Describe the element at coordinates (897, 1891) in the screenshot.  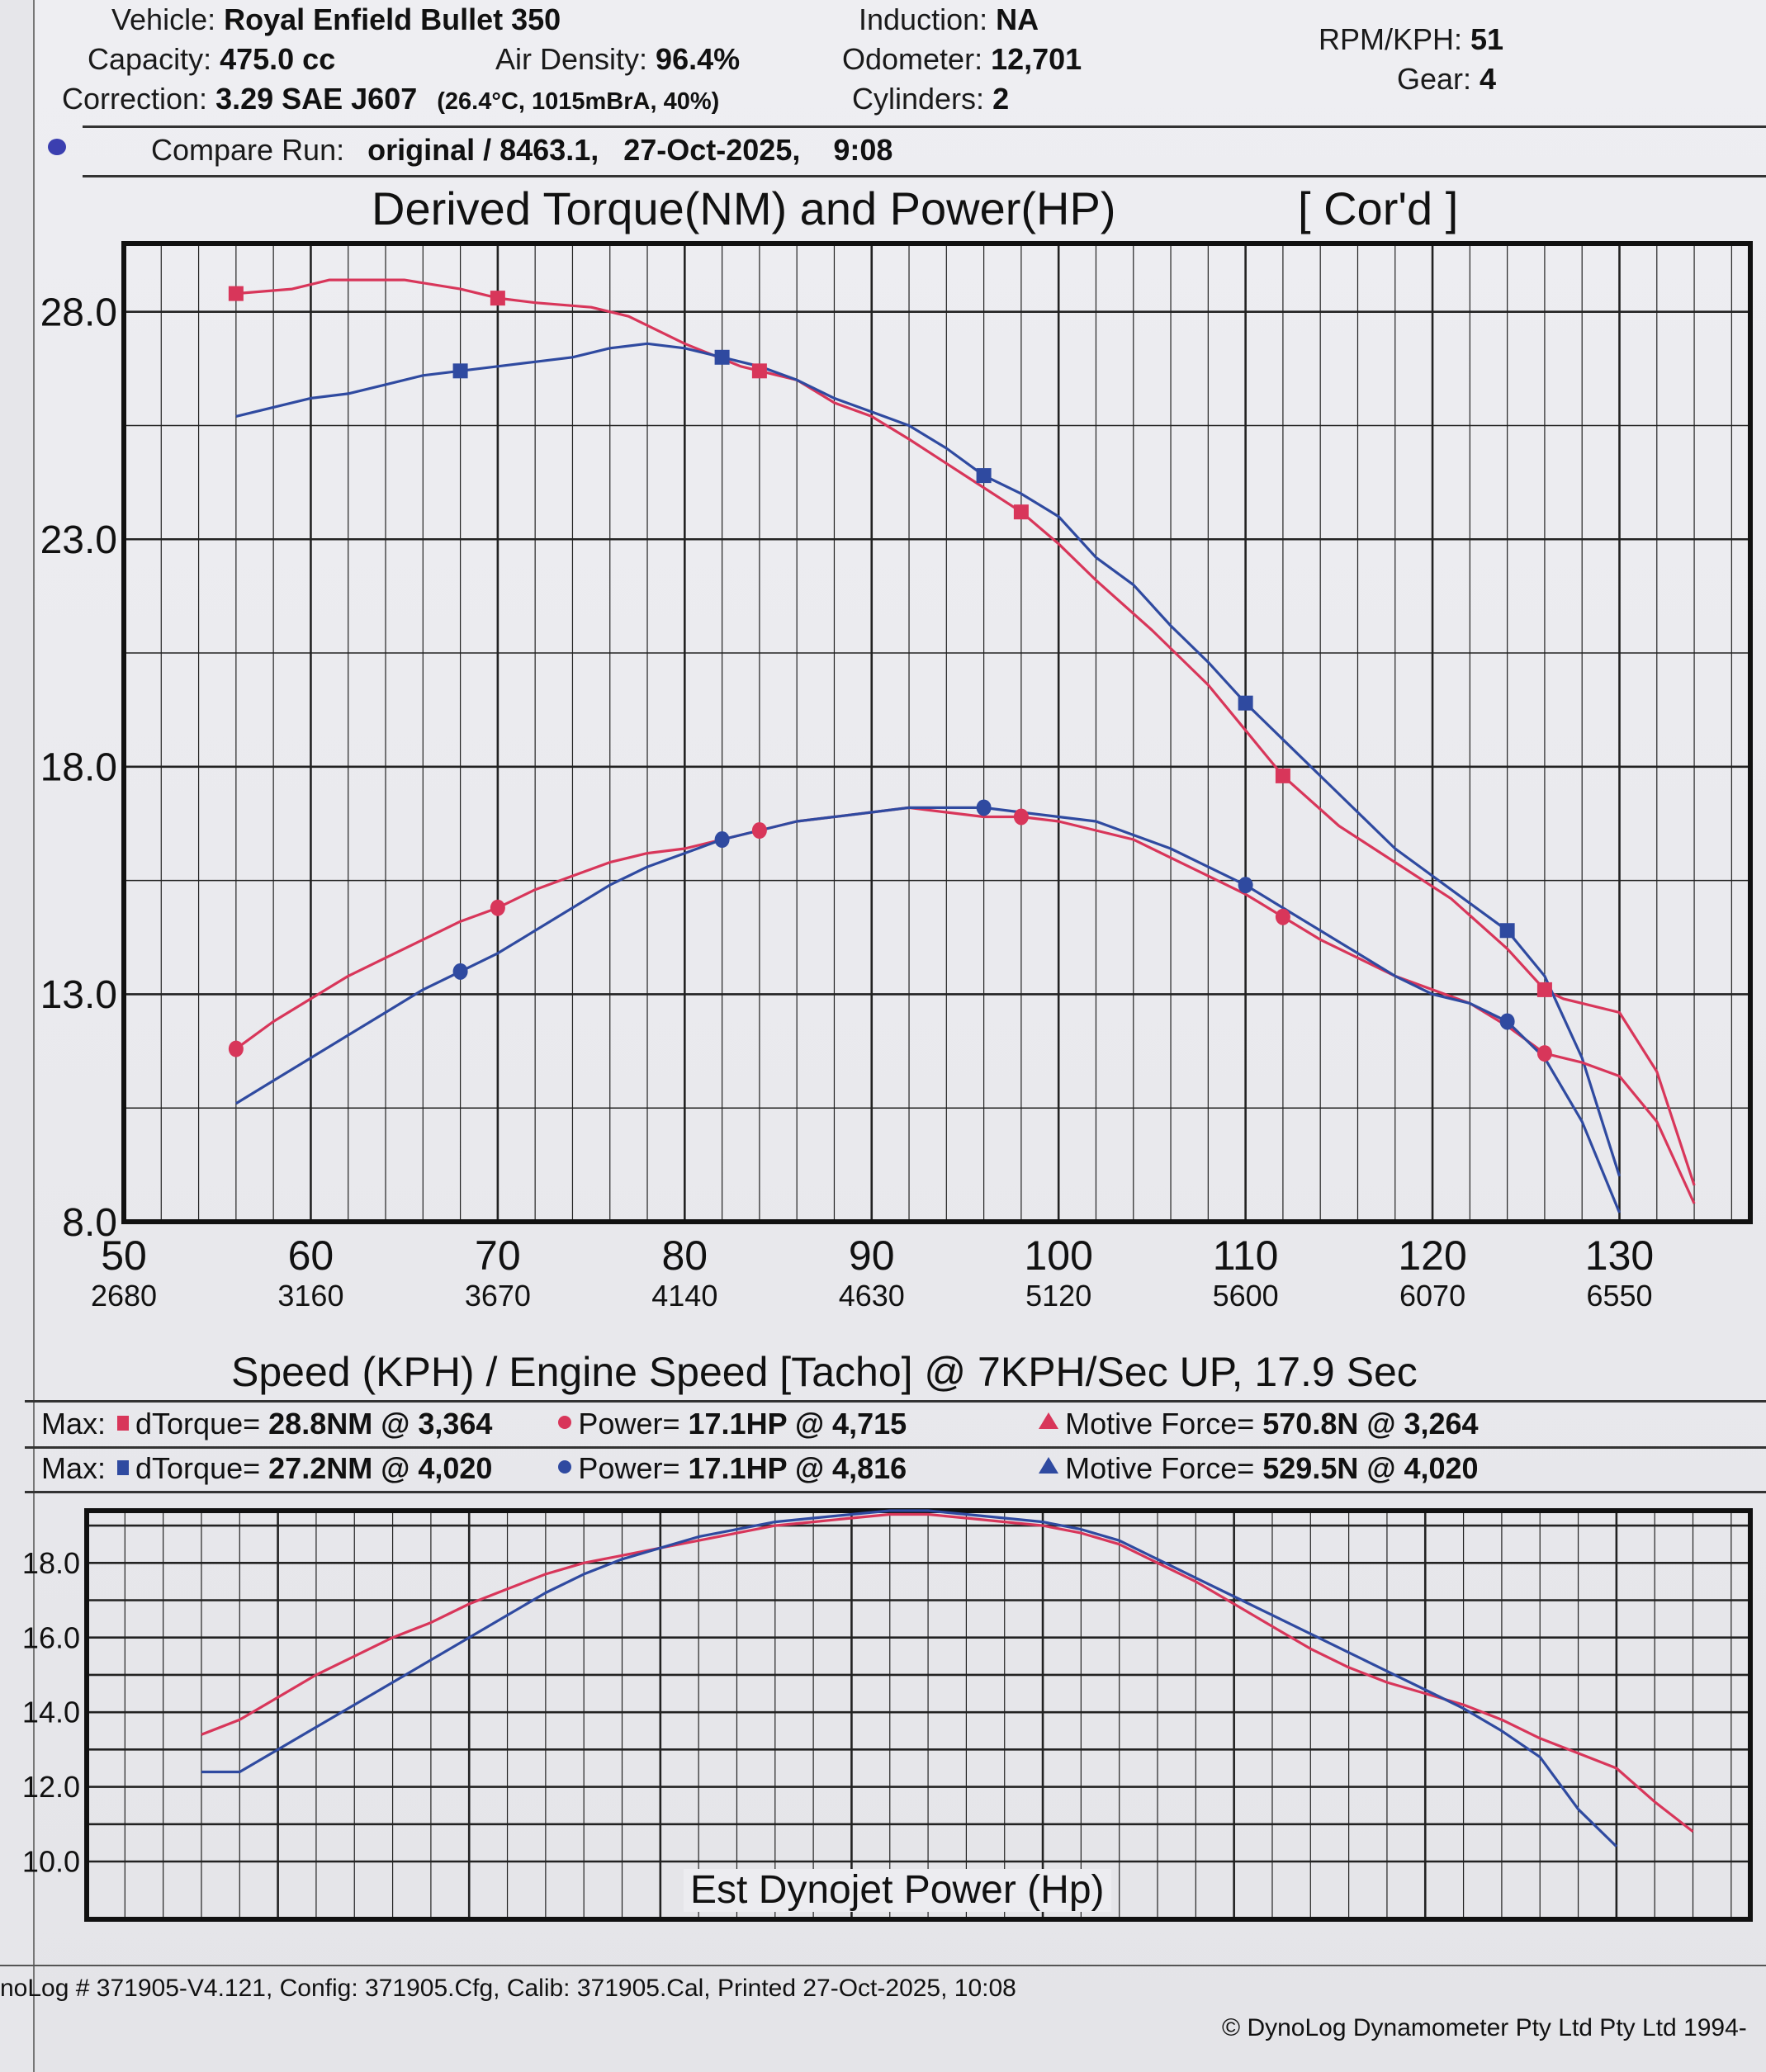
I see `dynojet-title: Est Dynojet Power (Hp)` at that location.